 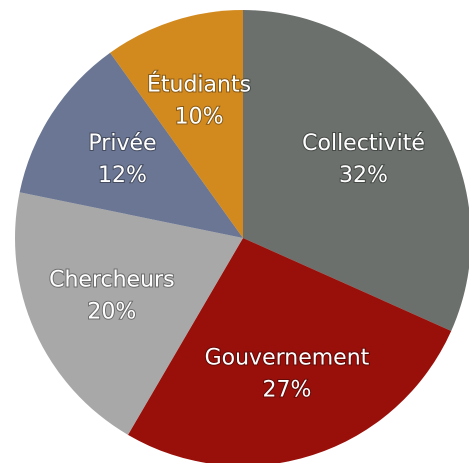 What do you see at coordinates (363, 175) in the screenshot?
I see `slice-value-label: 32%` at bounding box center [363, 175].